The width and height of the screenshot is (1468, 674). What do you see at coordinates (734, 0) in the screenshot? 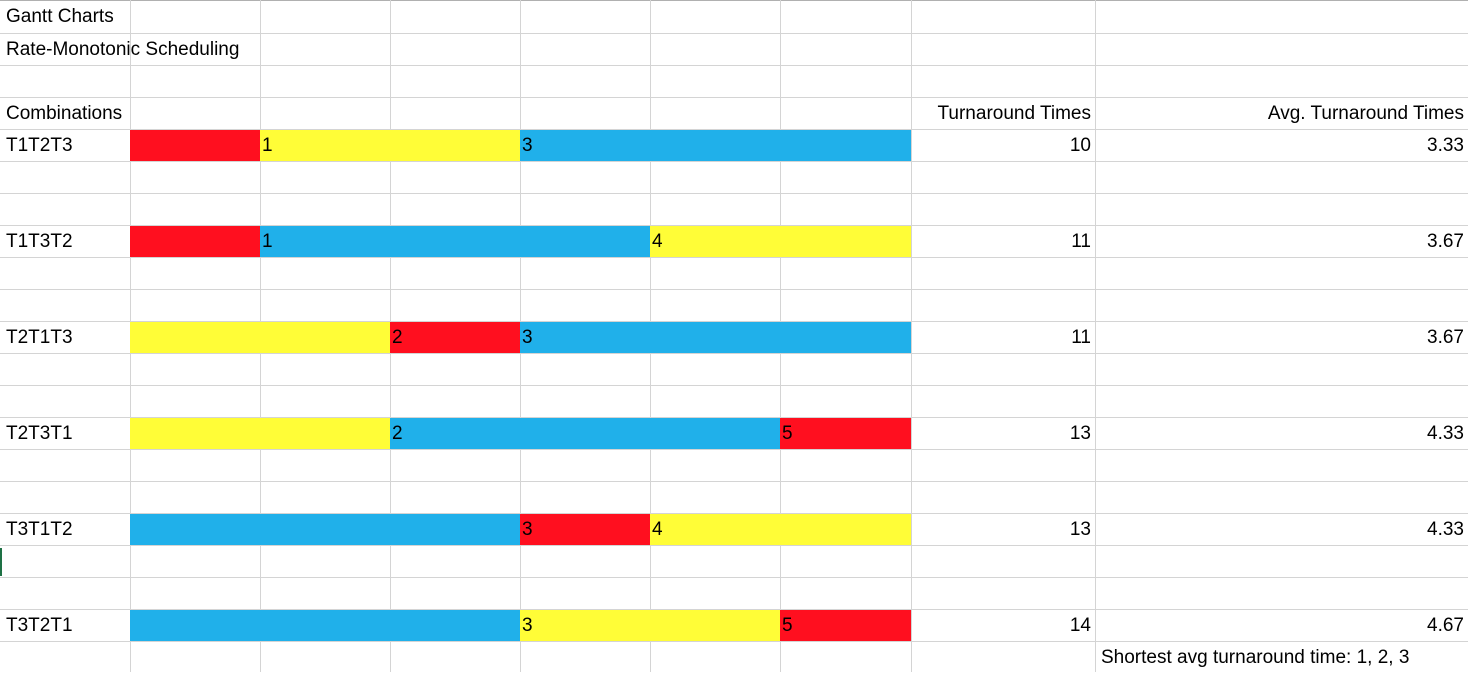
I see `sheet-top-border` at bounding box center [734, 0].